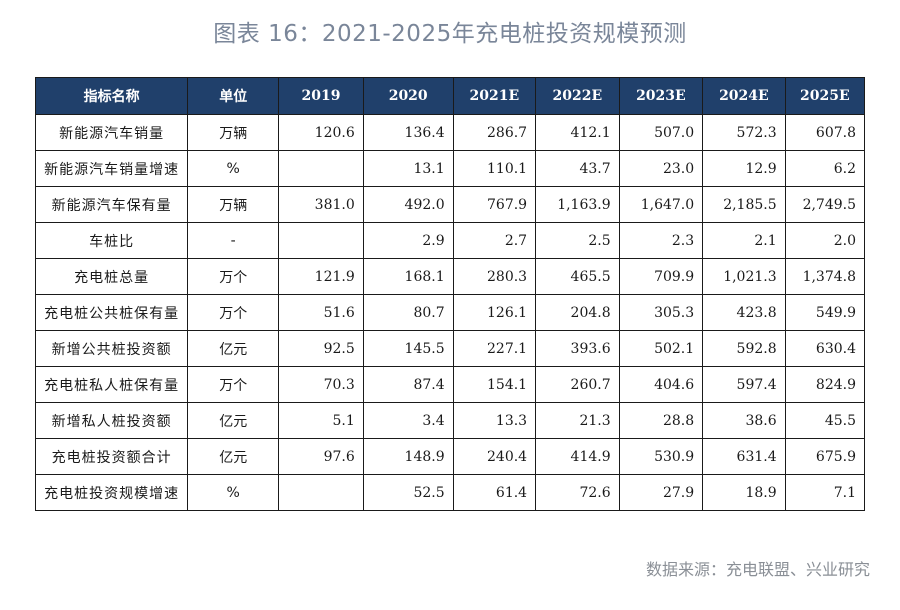 This screenshot has height=610, width=900. What do you see at coordinates (661, 312) in the screenshot?
I see `value-cell: 305.3` at bounding box center [661, 312].